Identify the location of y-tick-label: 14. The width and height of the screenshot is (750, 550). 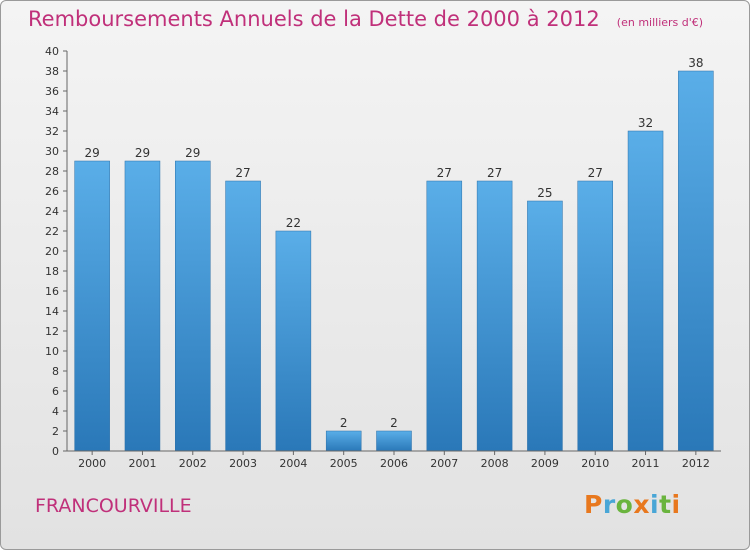
(52, 311).